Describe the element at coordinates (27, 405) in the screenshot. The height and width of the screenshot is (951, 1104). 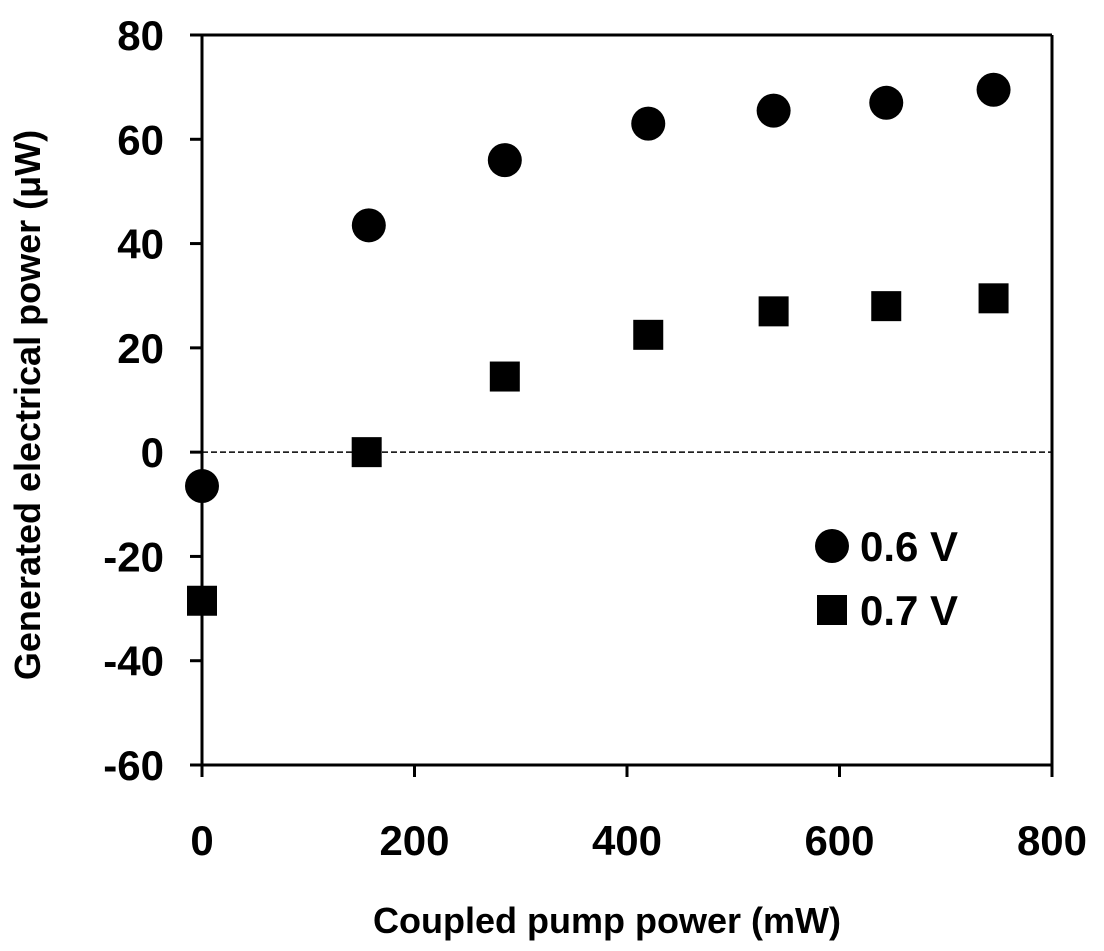
I see `y-axis-label: Generated electrical power (μW)` at that location.